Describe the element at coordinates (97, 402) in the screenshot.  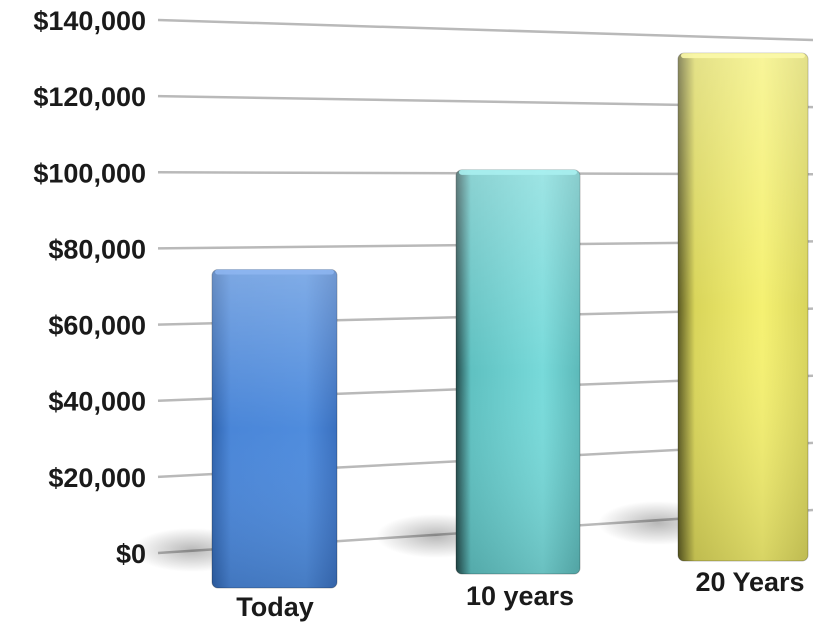
I see `y-tick-label: $40,000` at that location.